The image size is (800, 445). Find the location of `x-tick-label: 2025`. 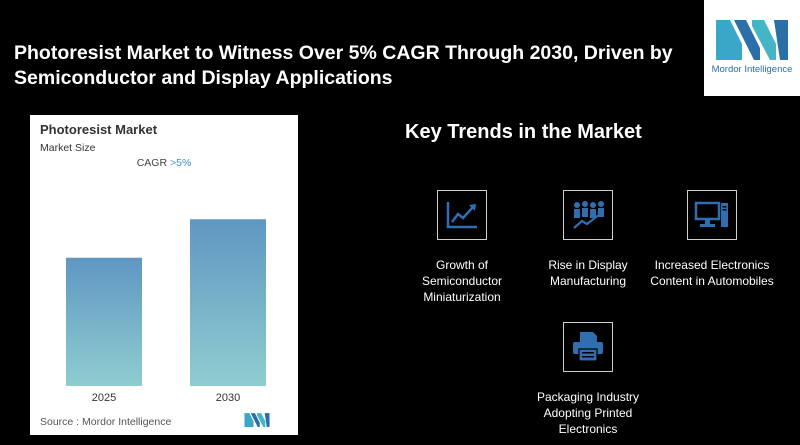

x-tick-label: 2025 is located at coordinates (104, 398).